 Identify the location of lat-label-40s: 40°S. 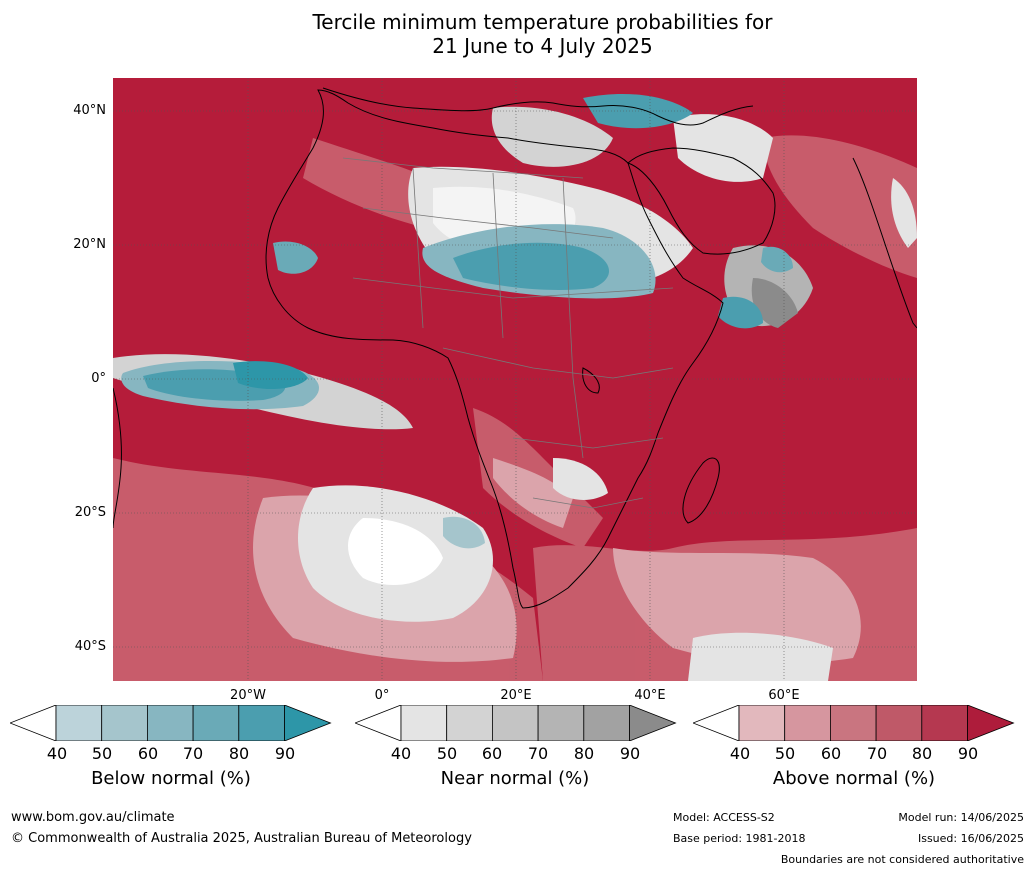
(90, 646).